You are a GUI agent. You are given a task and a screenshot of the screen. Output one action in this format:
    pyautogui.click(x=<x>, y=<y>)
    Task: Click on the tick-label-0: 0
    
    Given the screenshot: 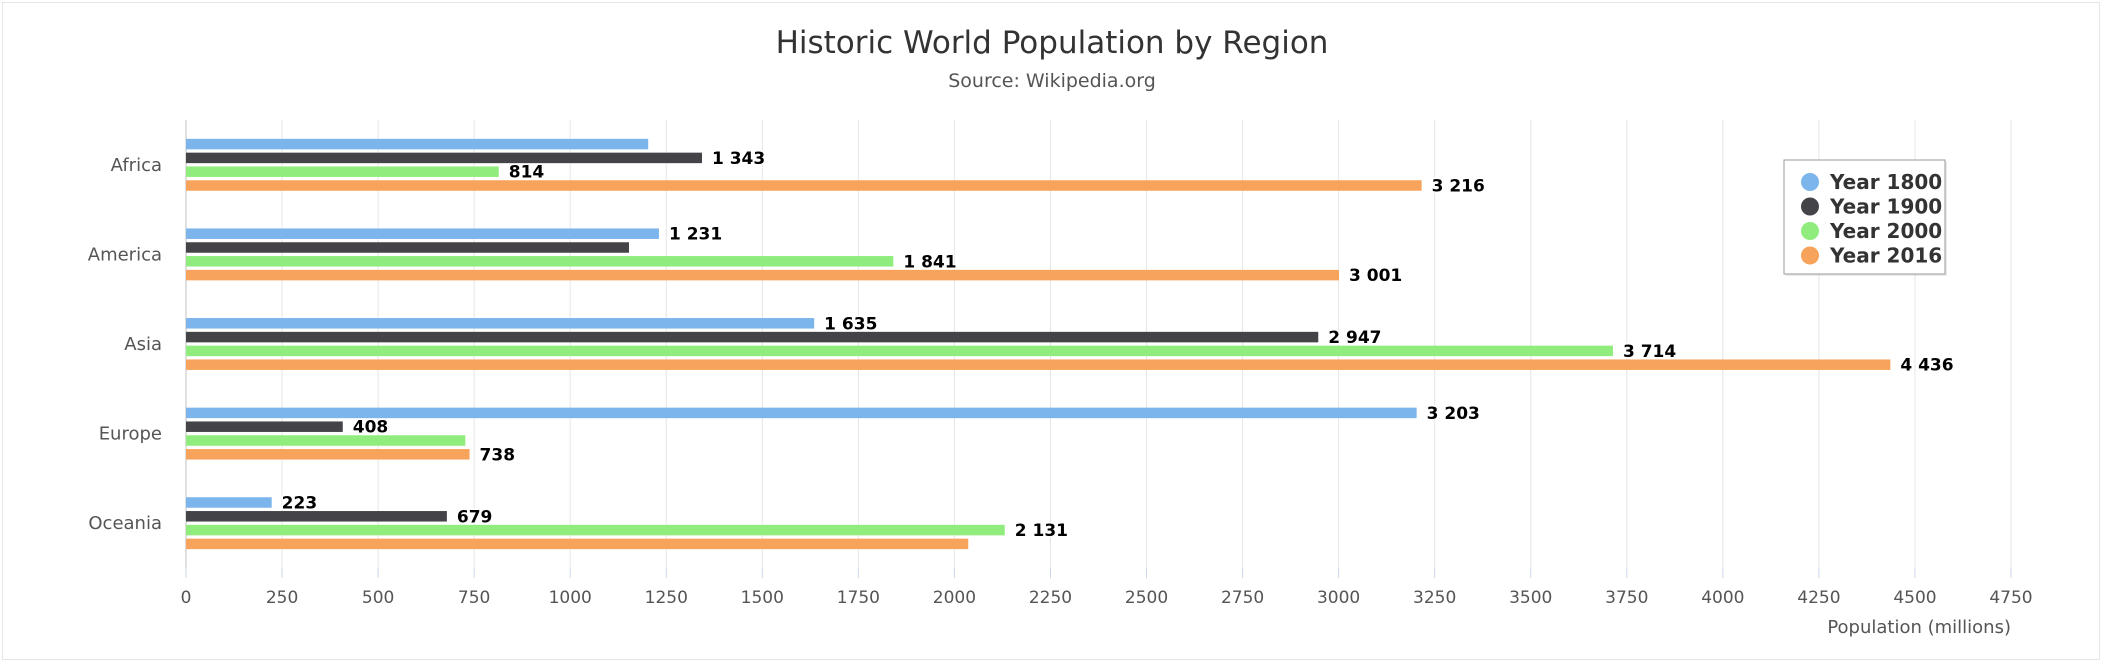 What is the action you would take?
    pyautogui.click(x=186, y=598)
    